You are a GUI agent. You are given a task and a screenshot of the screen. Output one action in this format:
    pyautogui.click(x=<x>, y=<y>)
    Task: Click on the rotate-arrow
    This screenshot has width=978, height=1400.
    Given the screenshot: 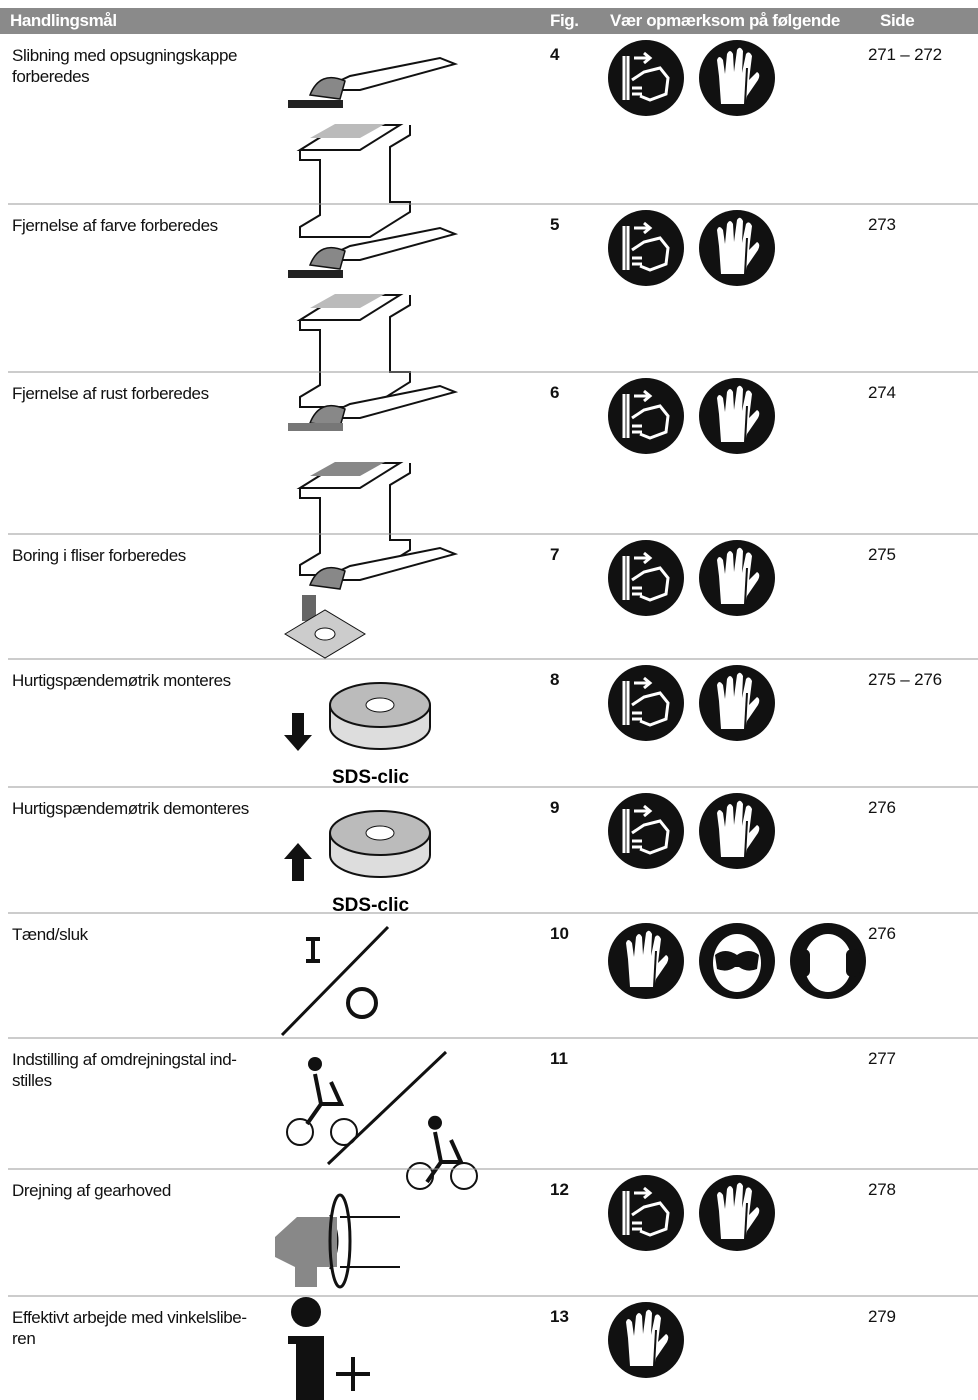 What is the action you would take?
    pyautogui.click(x=340, y=1241)
    